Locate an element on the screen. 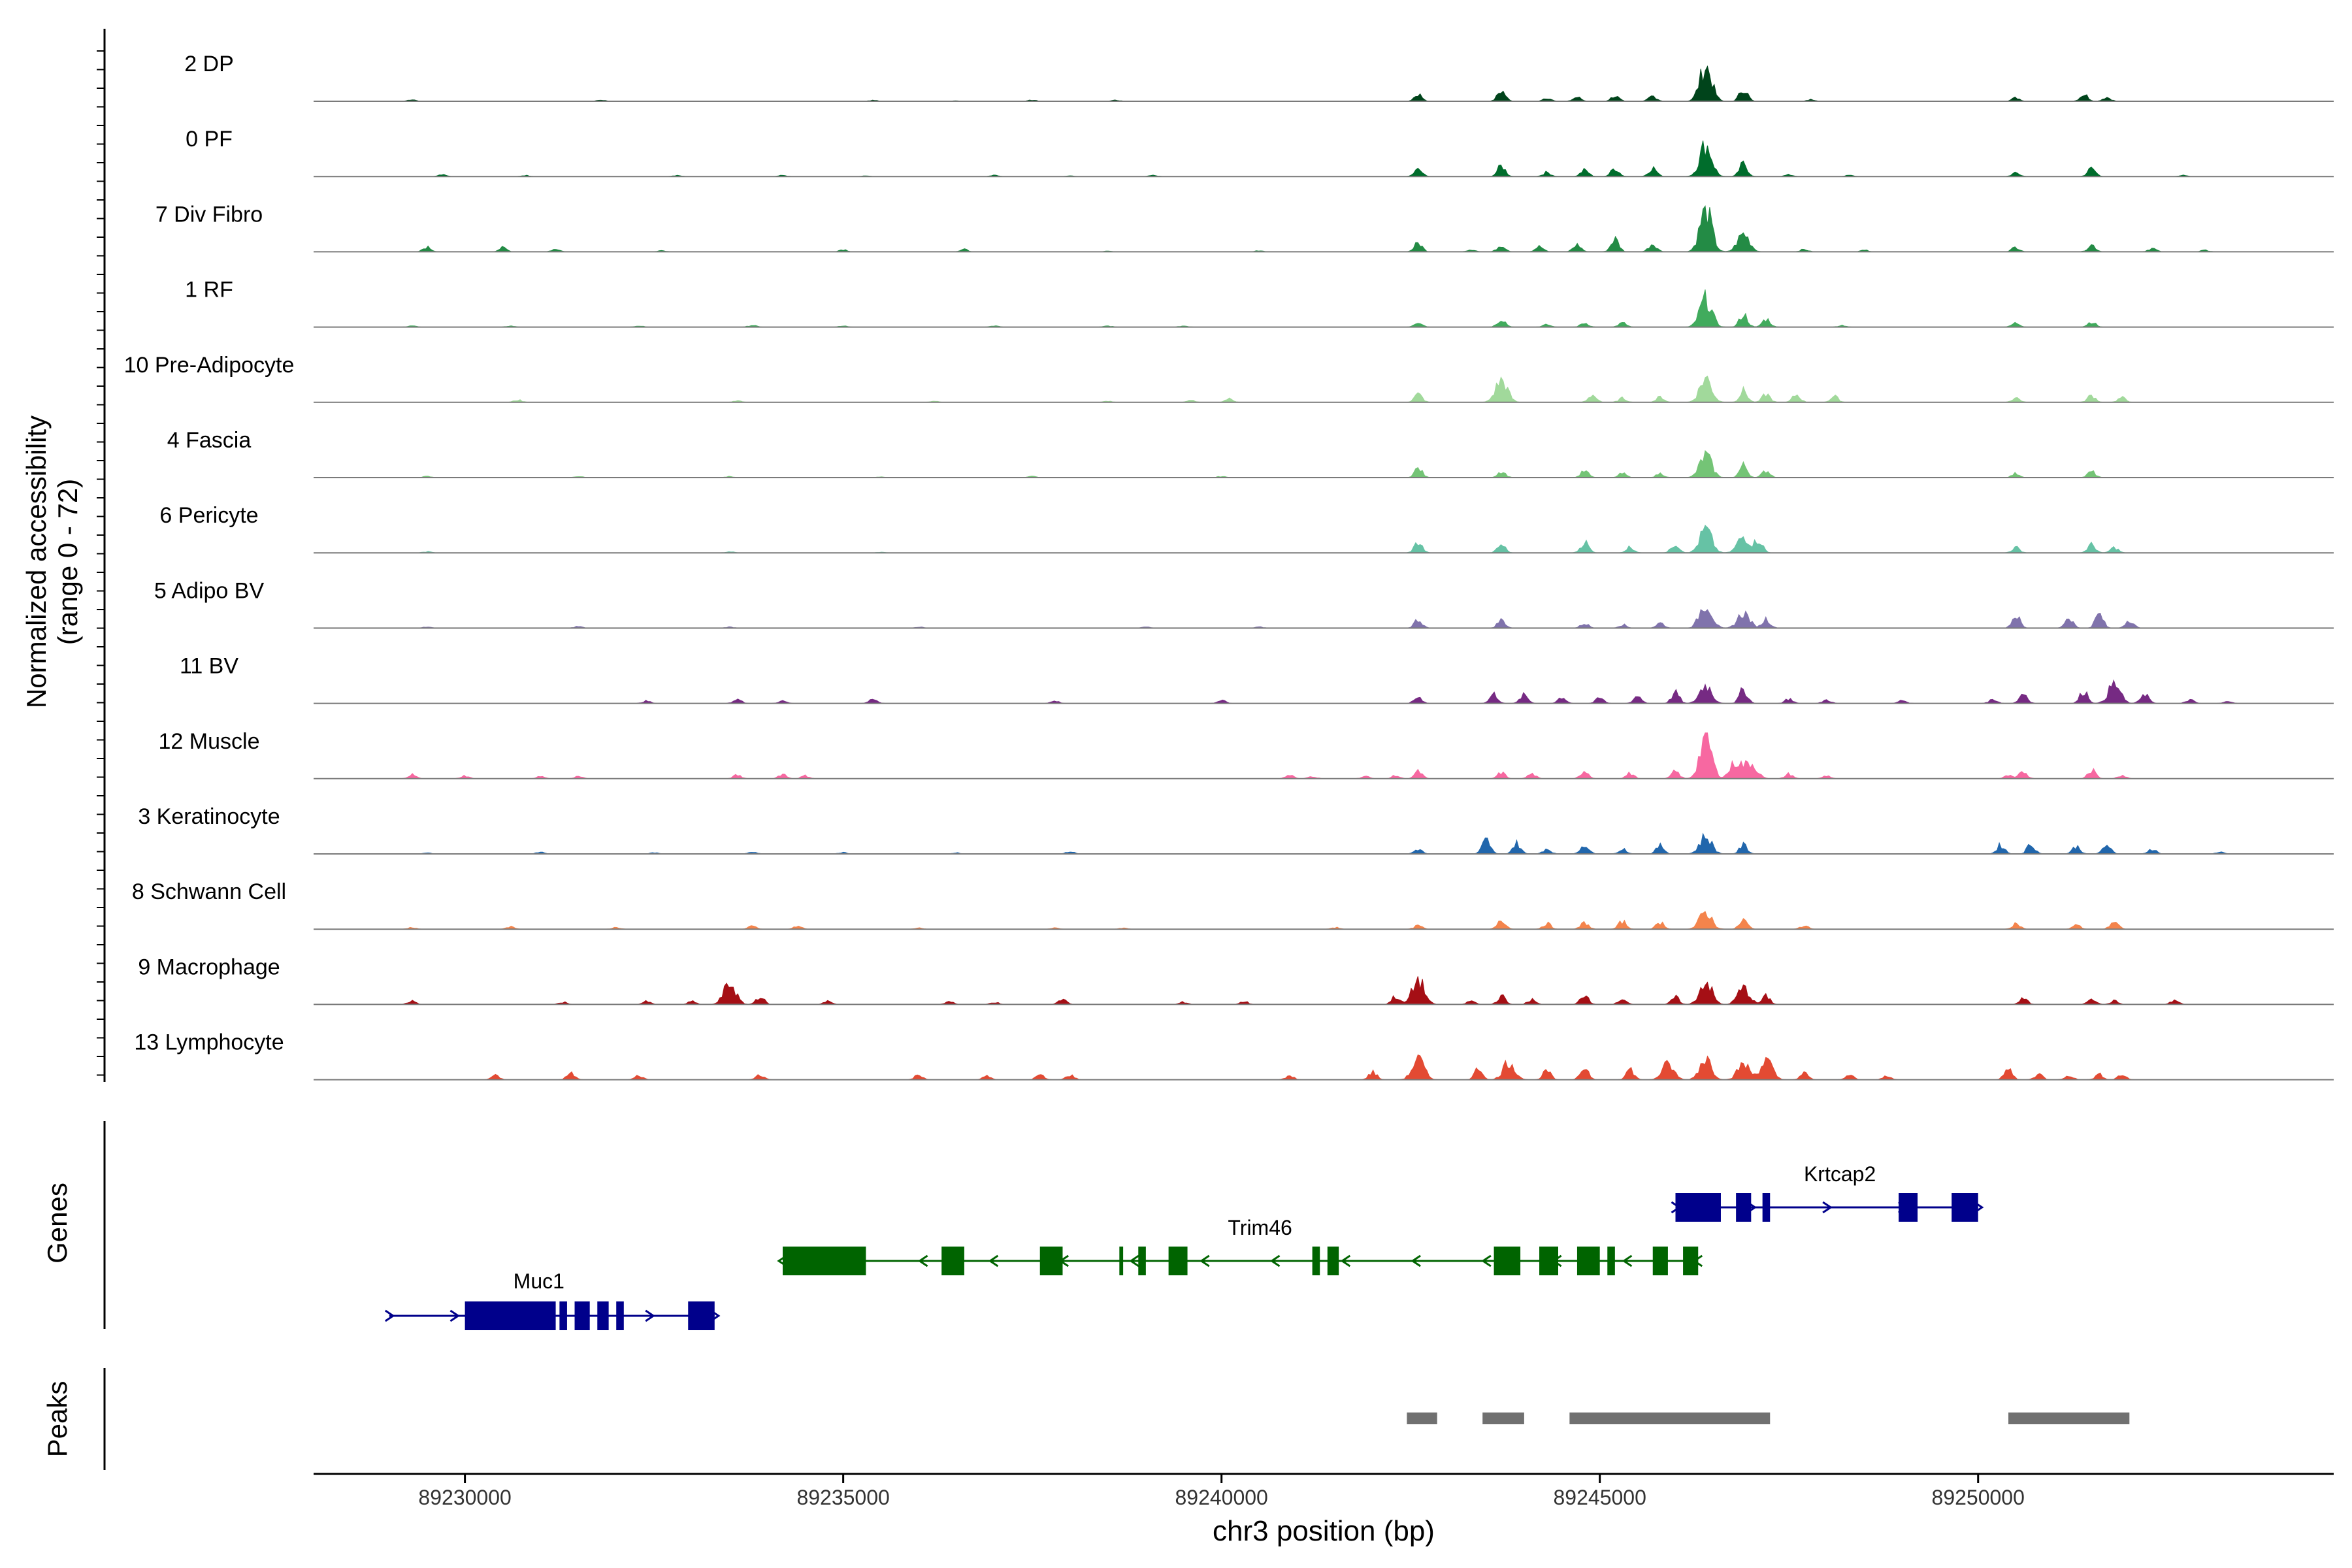 Image resolution: width=2352 pixels, height=1568 pixels. track: 7 Div Fibro is located at coordinates (1244, 227).